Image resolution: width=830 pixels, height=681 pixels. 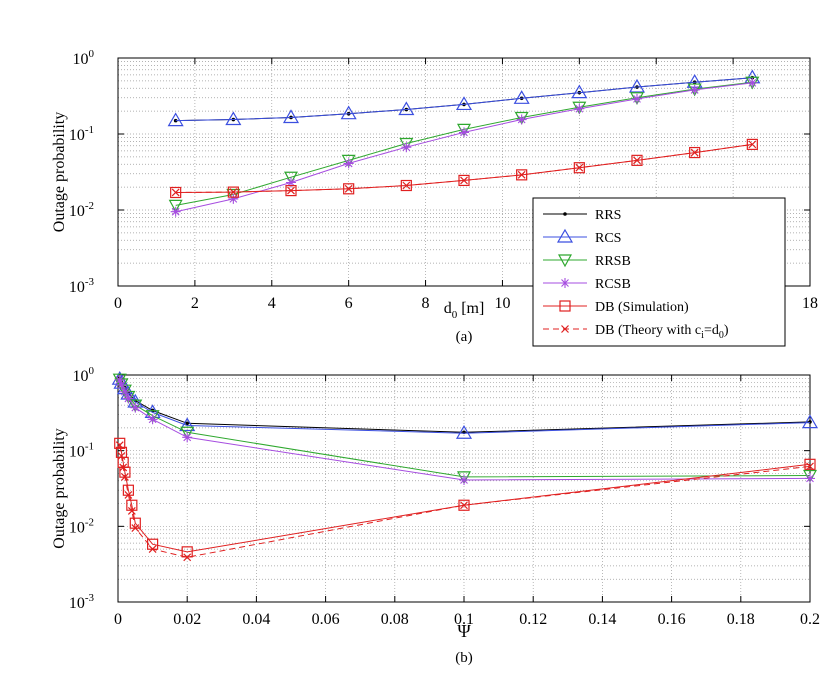 What do you see at coordinates (426, 303) in the screenshot?
I see `x-tick-label: 8` at bounding box center [426, 303].